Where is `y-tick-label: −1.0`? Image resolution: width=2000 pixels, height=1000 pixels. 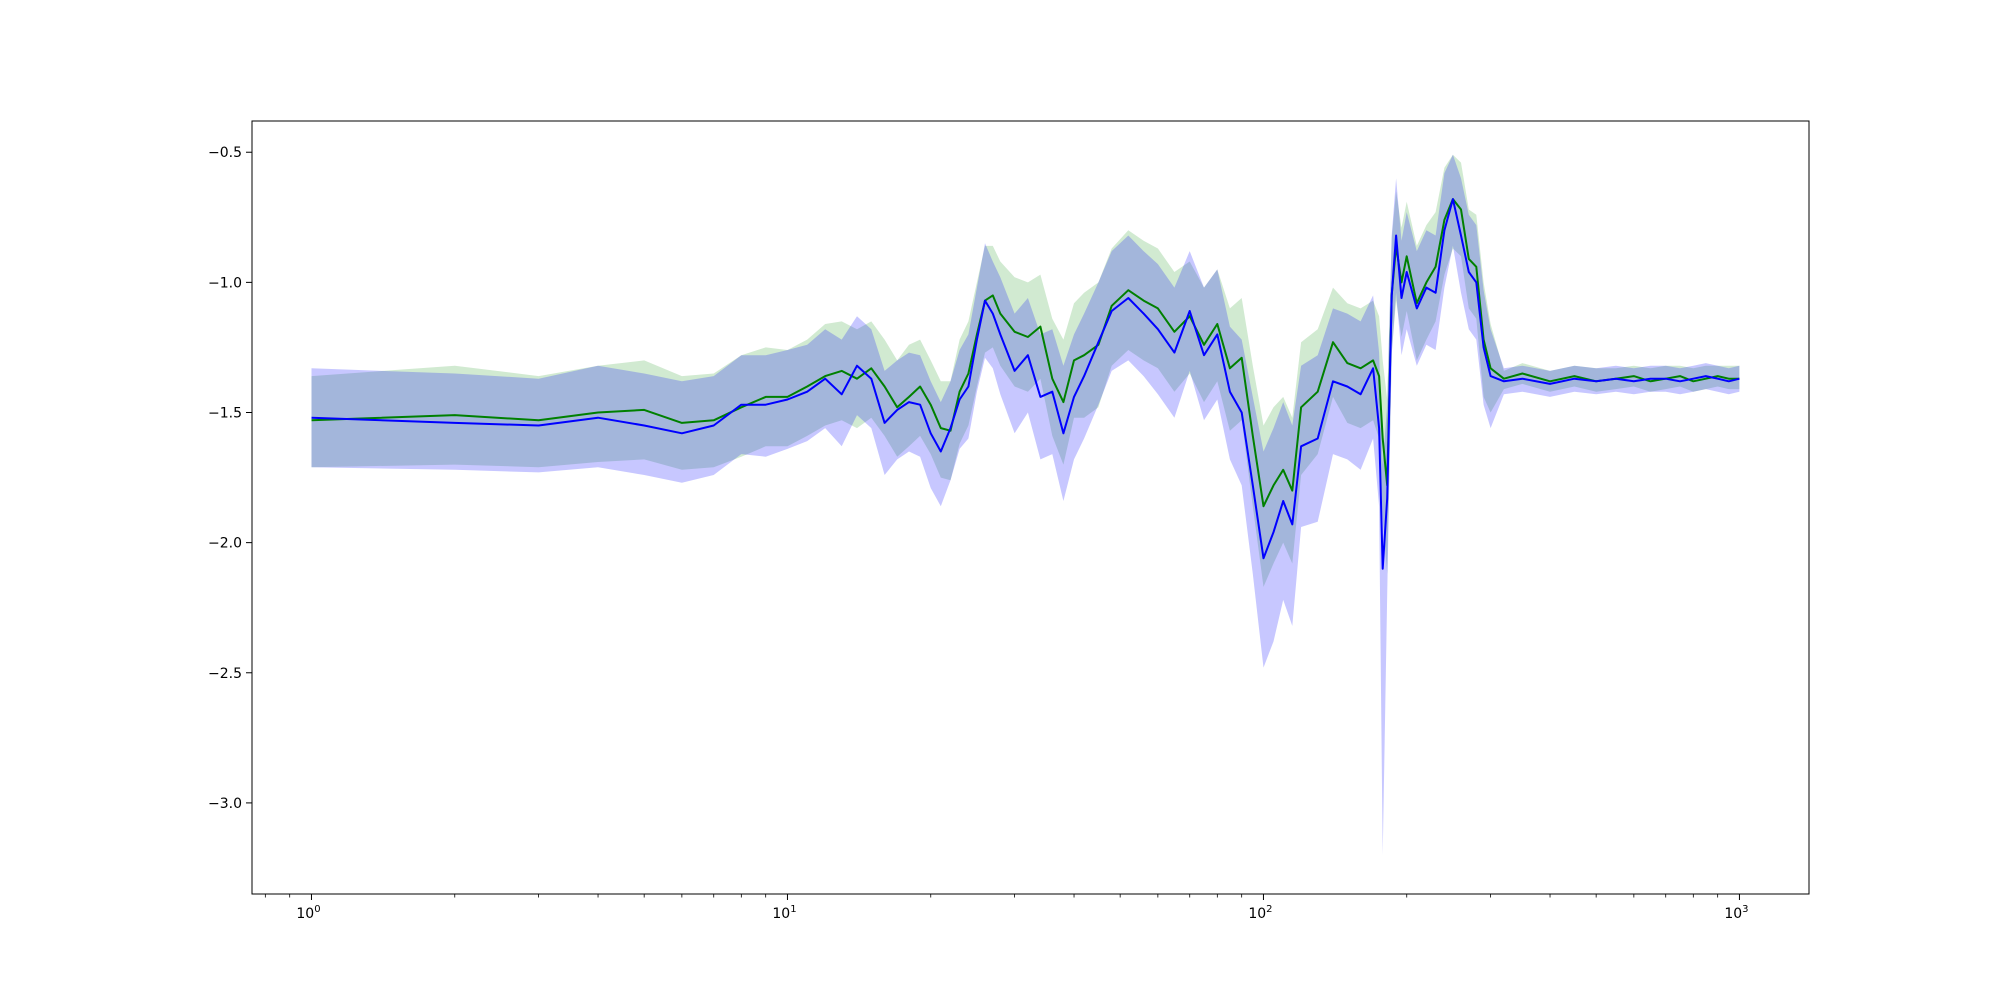 y-tick-label: −1.0 is located at coordinates (225, 283).